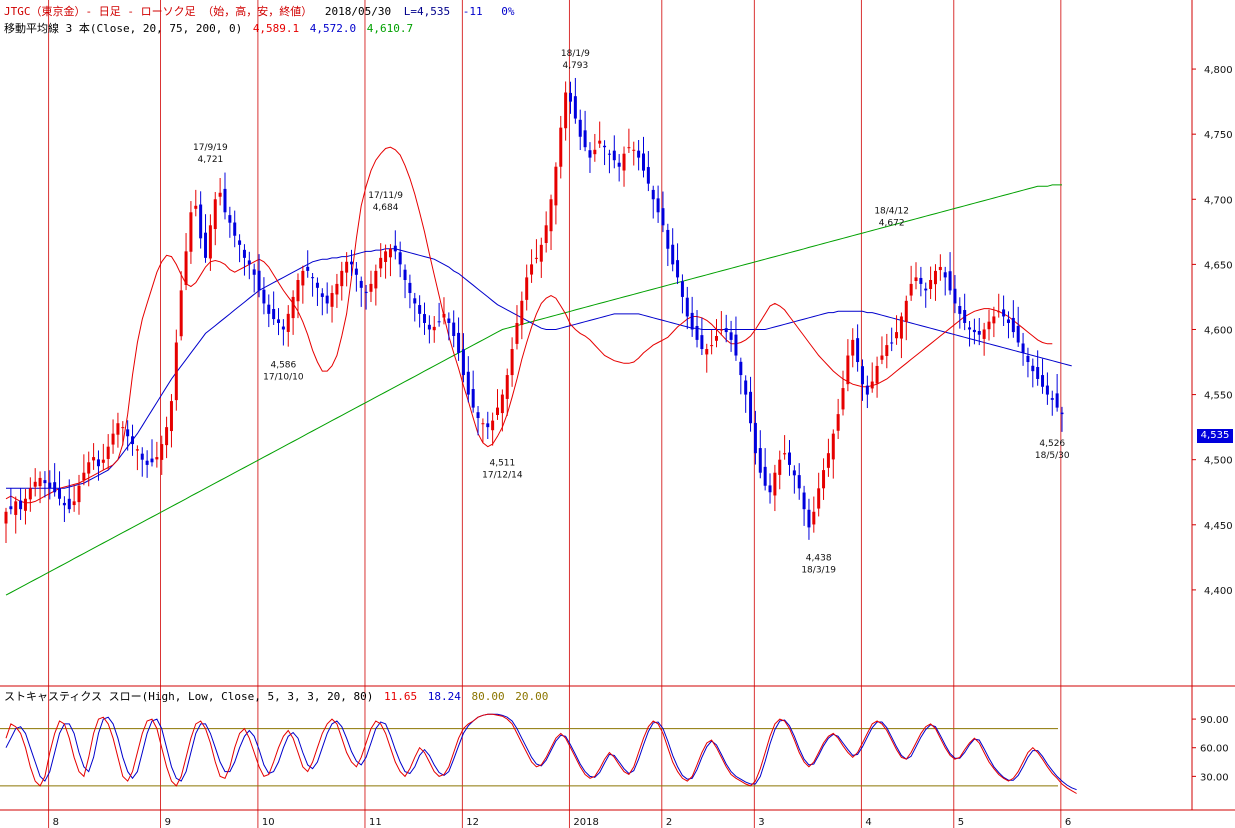 This screenshot has width=1235, height=828. I want to click on annotation-date: 17/10/10, so click(283, 378).